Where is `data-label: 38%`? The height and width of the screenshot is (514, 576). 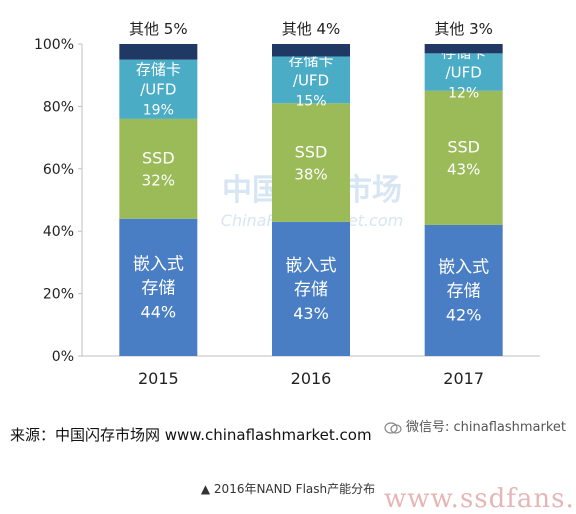
data-label: 38% is located at coordinates (310, 174).